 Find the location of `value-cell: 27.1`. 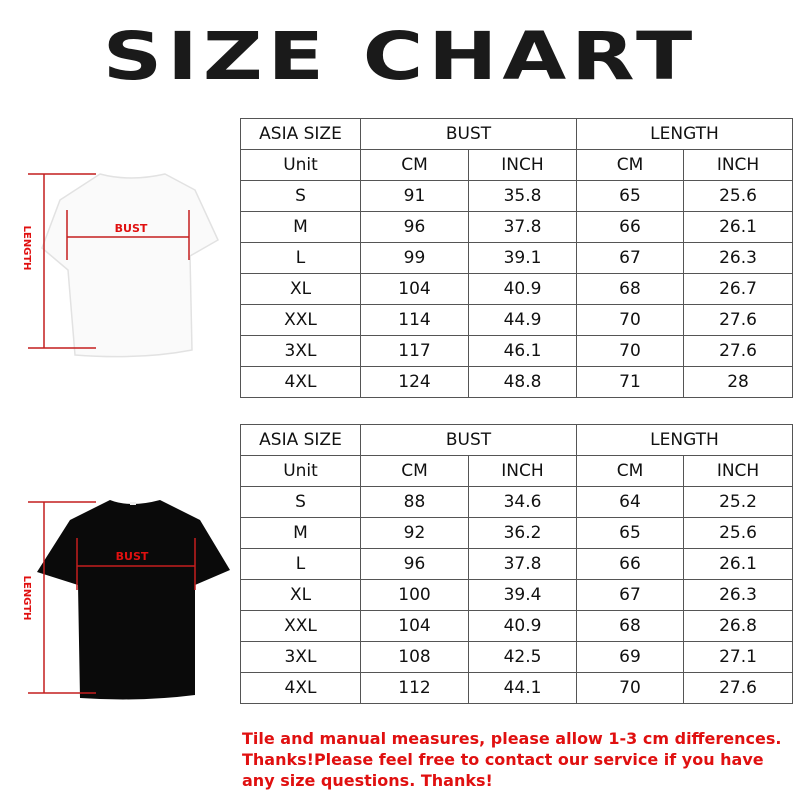

value-cell: 27.1 is located at coordinates (738, 657).